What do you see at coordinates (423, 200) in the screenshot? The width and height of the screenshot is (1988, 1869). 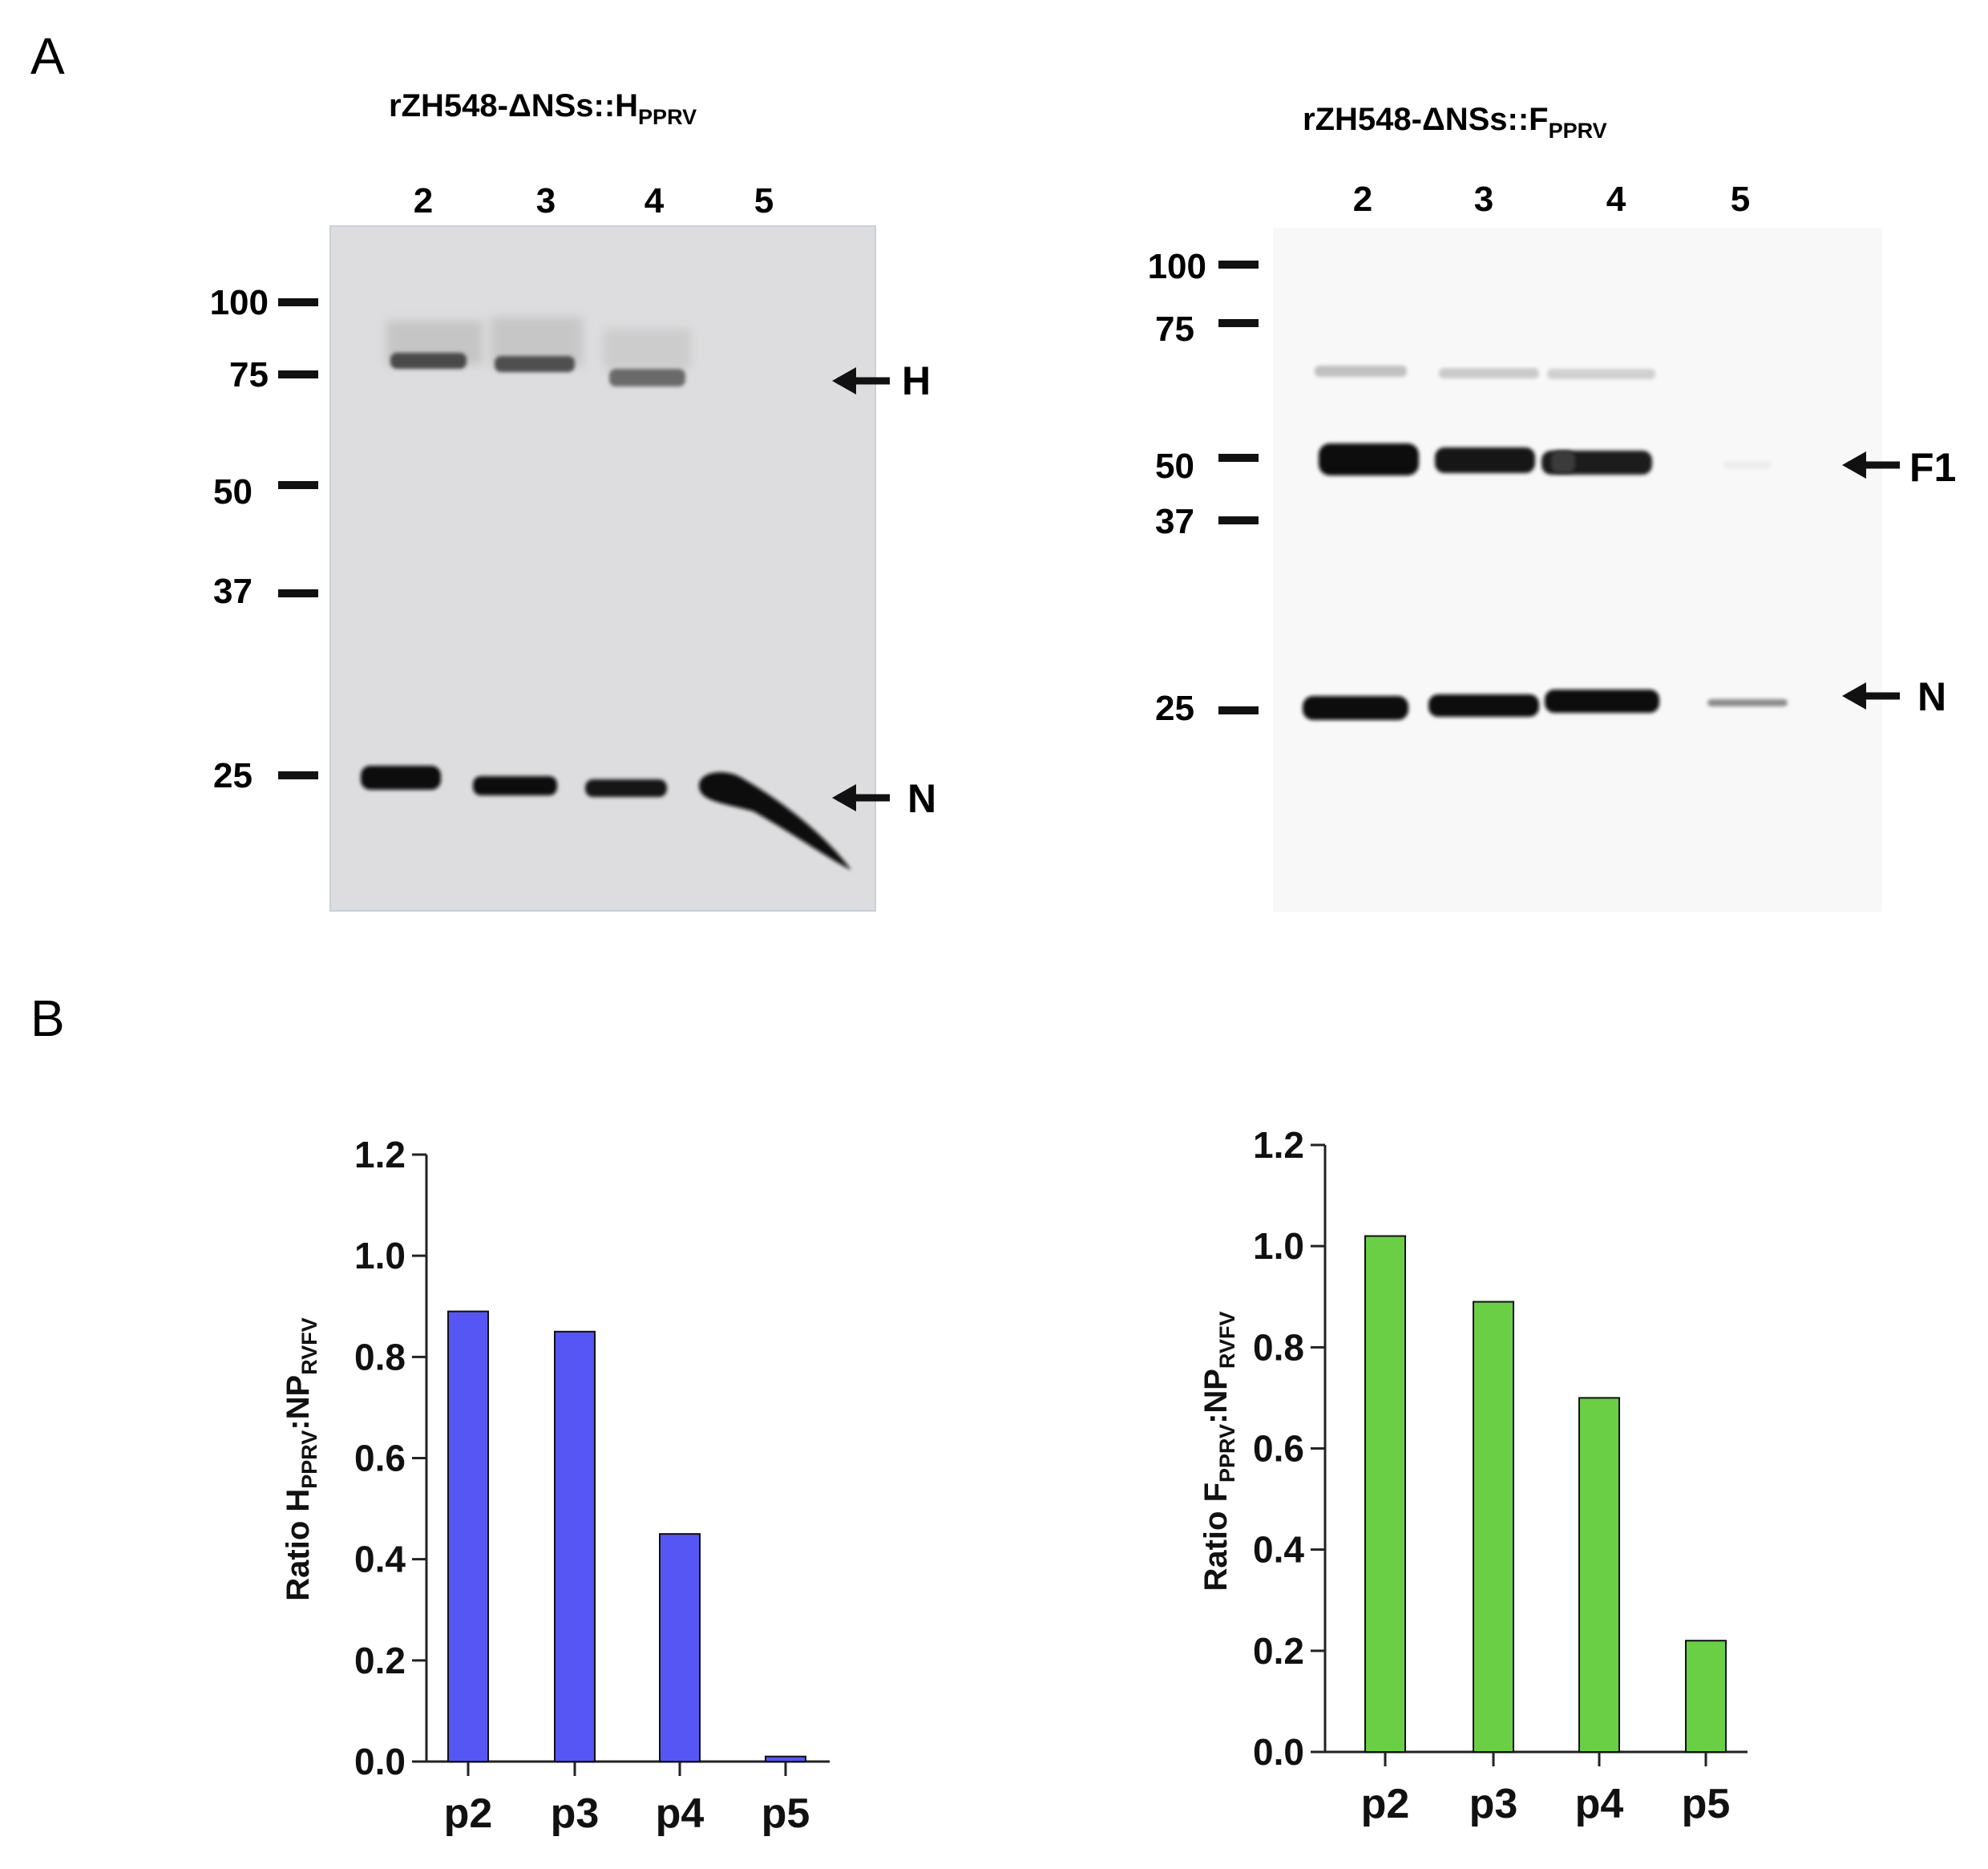 I see `blot-h-lane-label: 2` at bounding box center [423, 200].